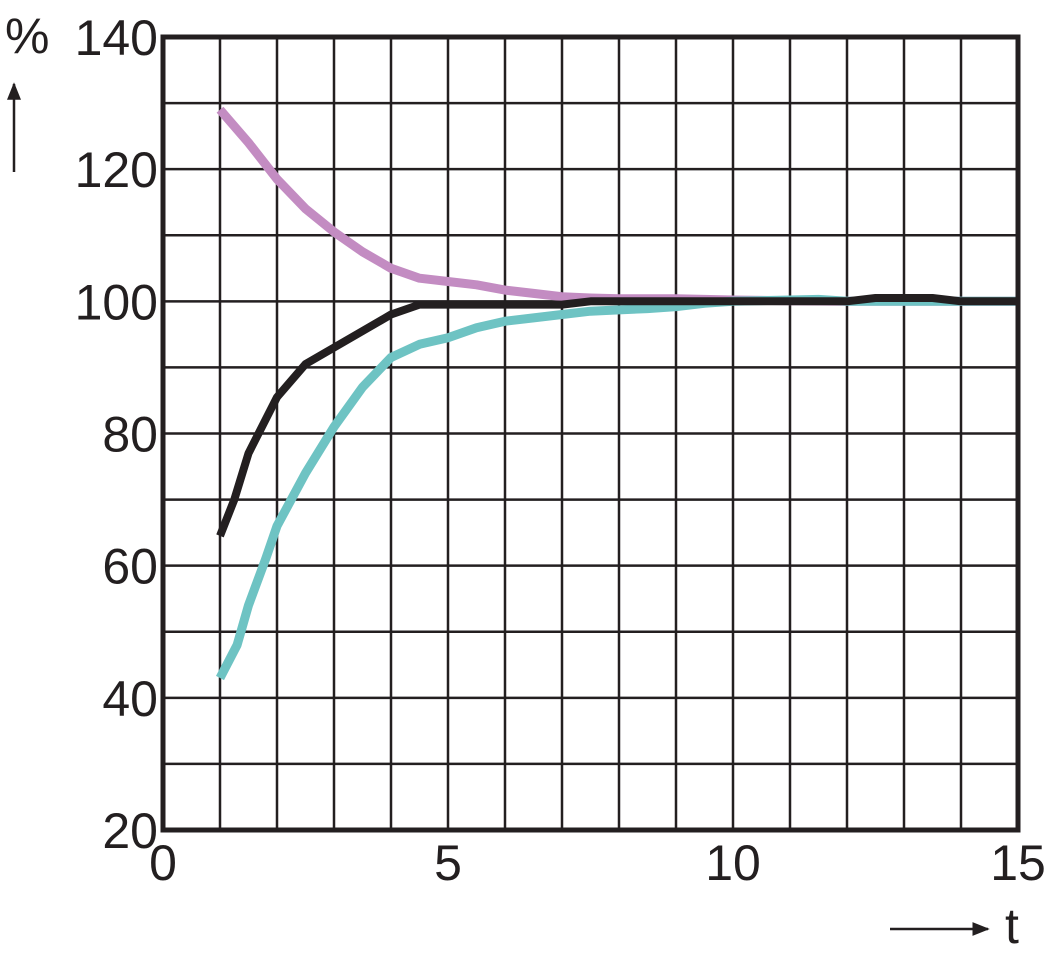 The height and width of the screenshot is (960, 1064). What do you see at coordinates (1018, 863) in the screenshot?
I see `x-tick-label: 15` at bounding box center [1018, 863].